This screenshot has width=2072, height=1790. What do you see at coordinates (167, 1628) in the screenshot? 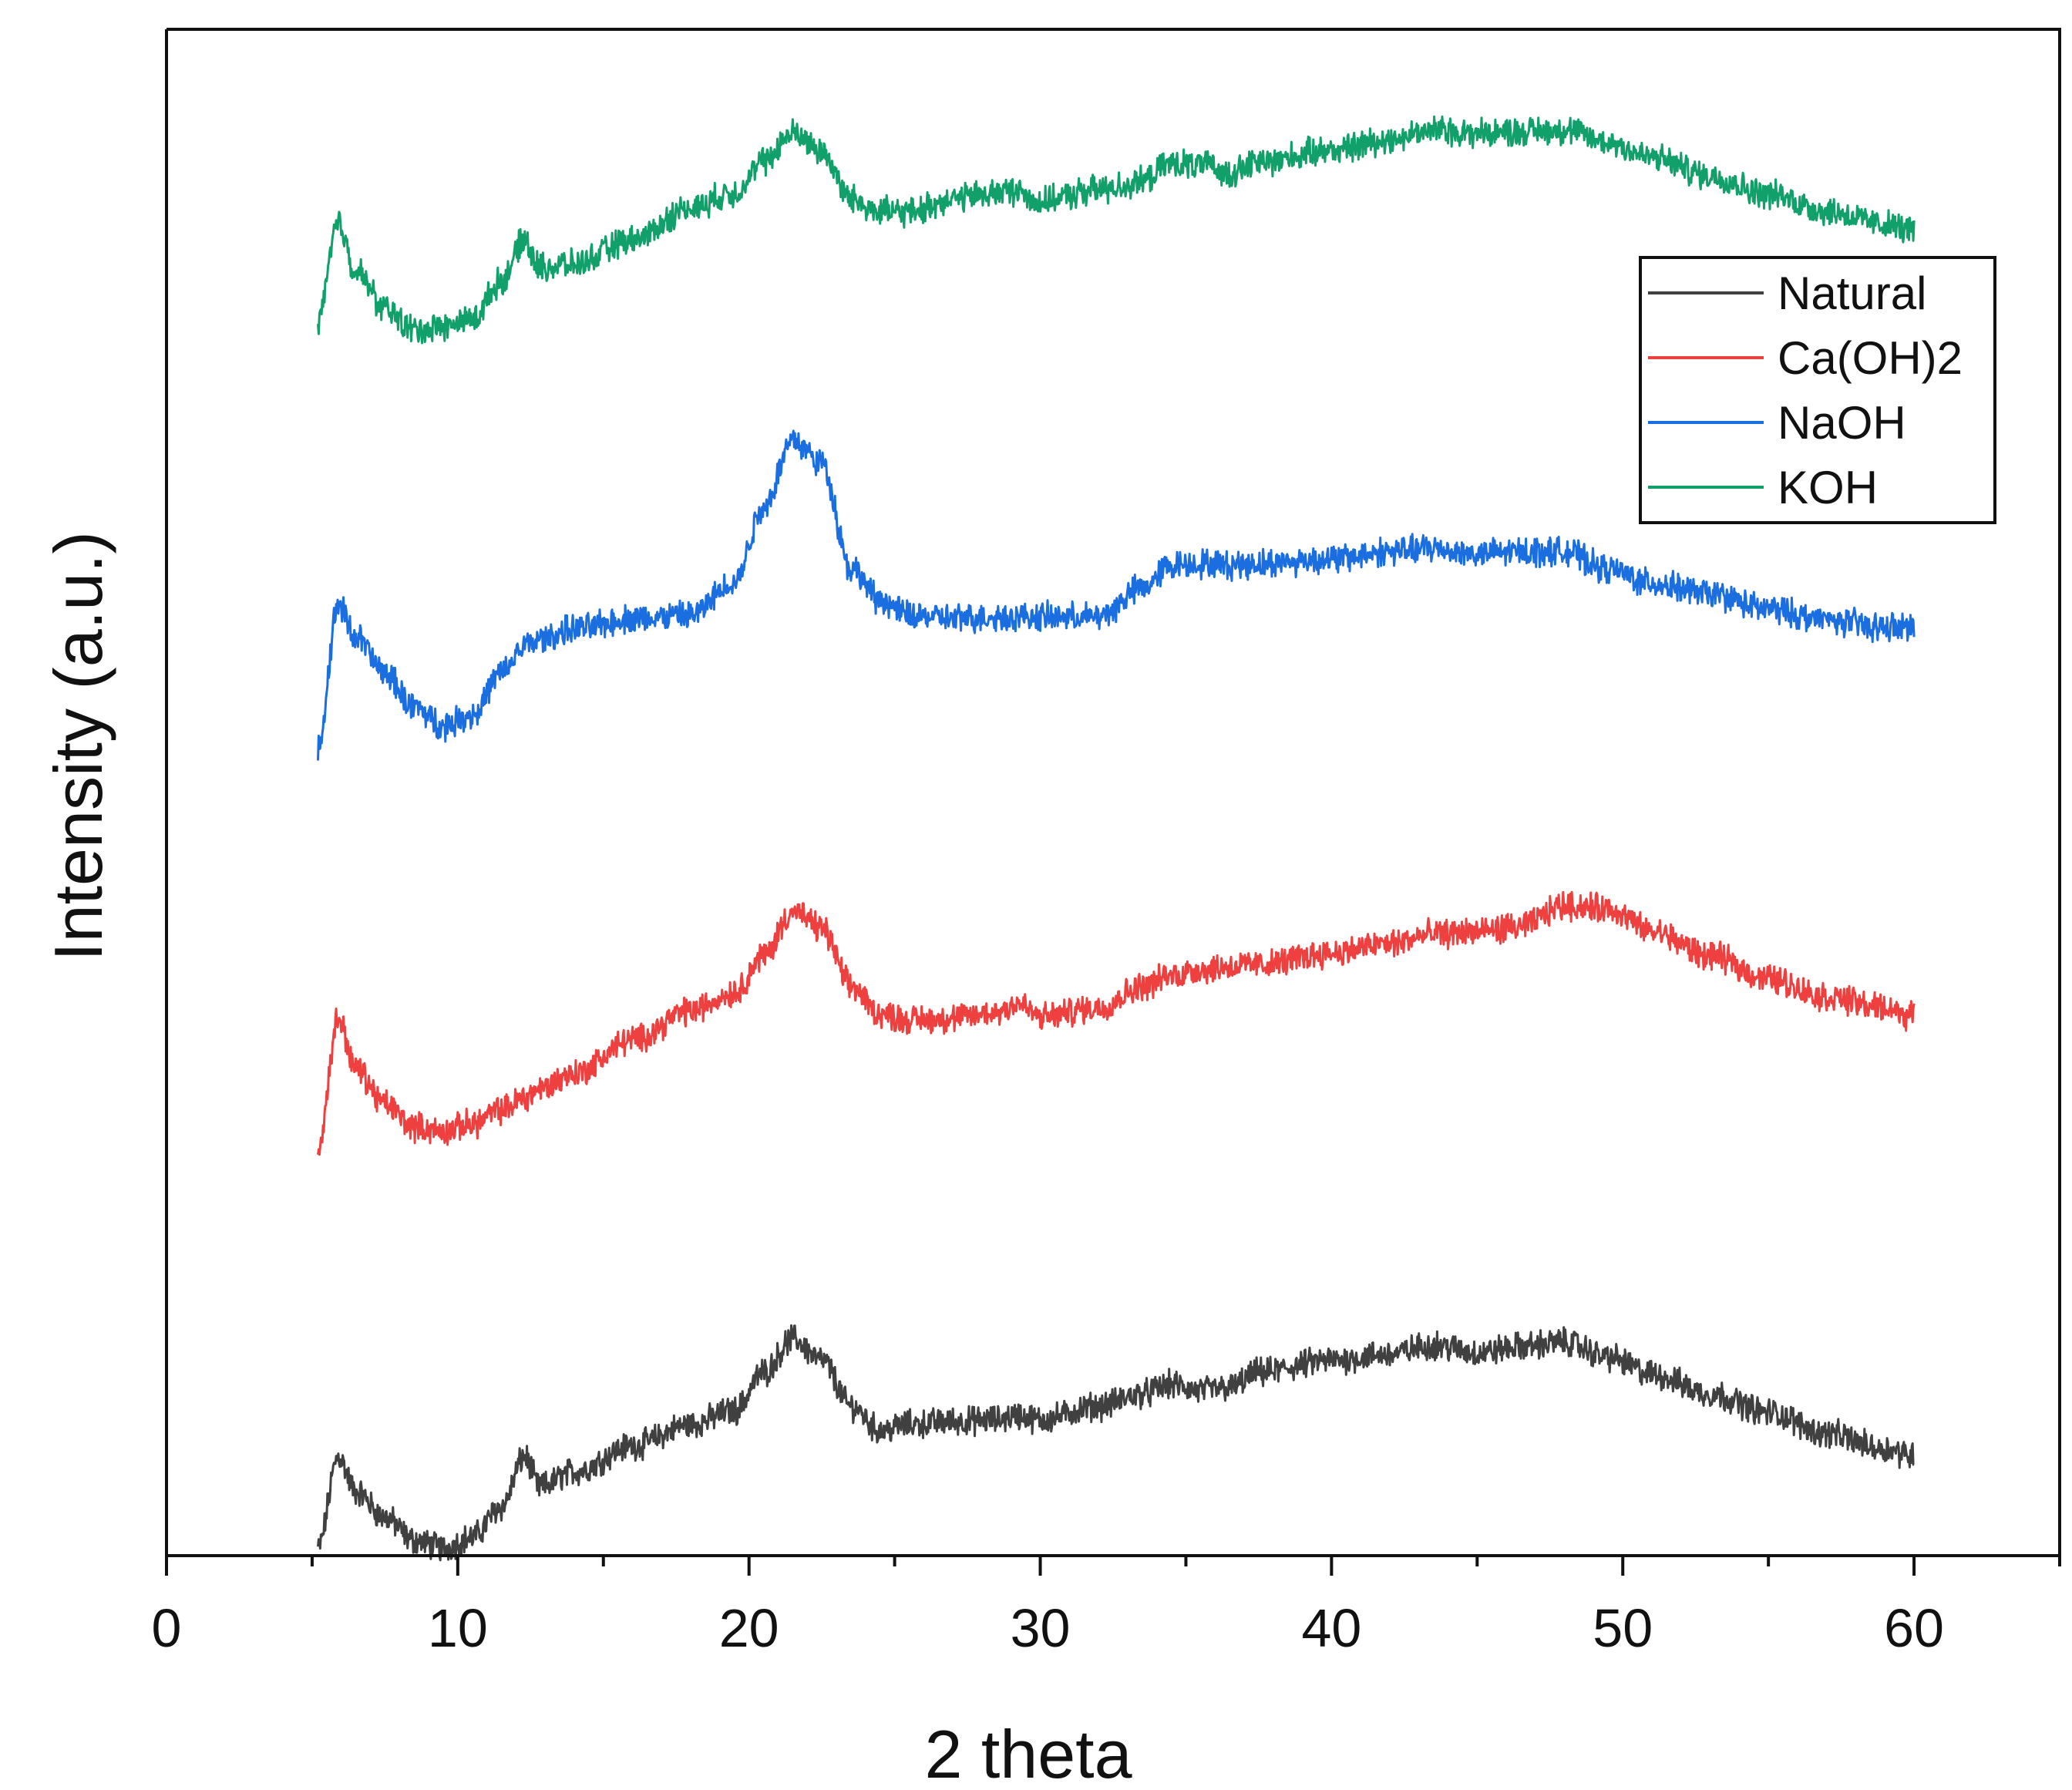
I see `x-tick-label: 0` at bounding box center [167, 1628].